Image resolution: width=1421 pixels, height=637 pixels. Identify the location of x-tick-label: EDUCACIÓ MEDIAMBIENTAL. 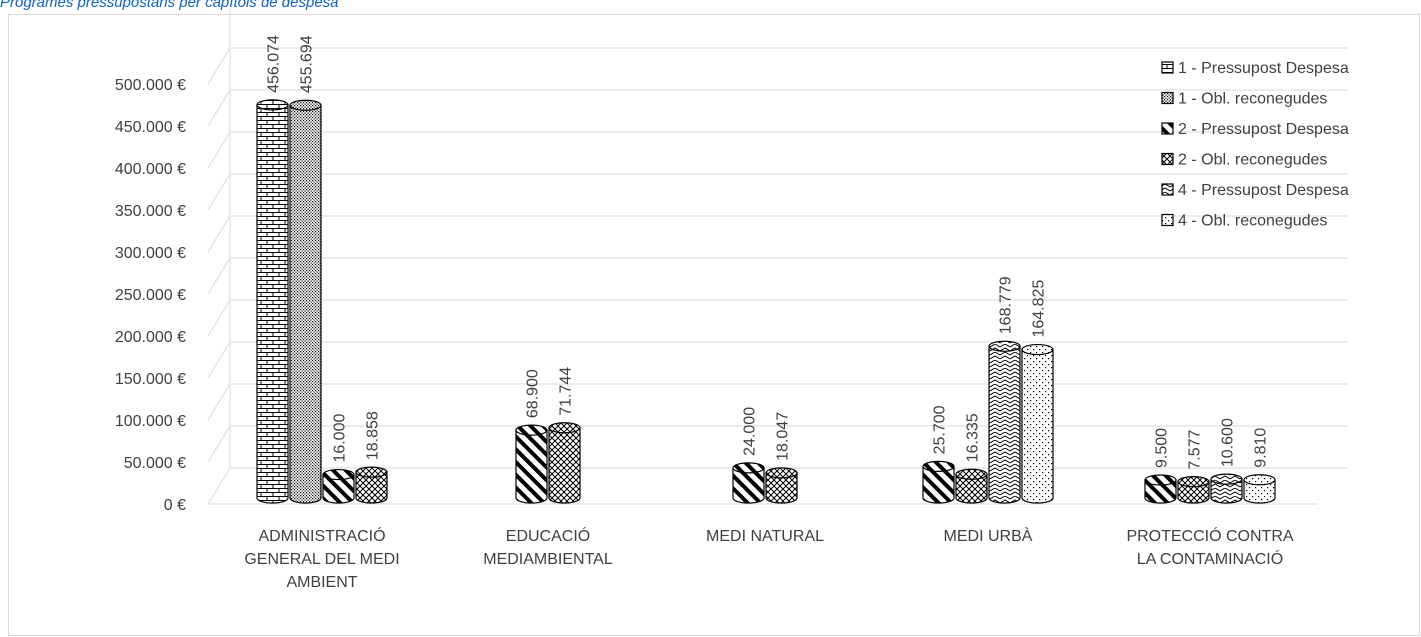
(548, 547).